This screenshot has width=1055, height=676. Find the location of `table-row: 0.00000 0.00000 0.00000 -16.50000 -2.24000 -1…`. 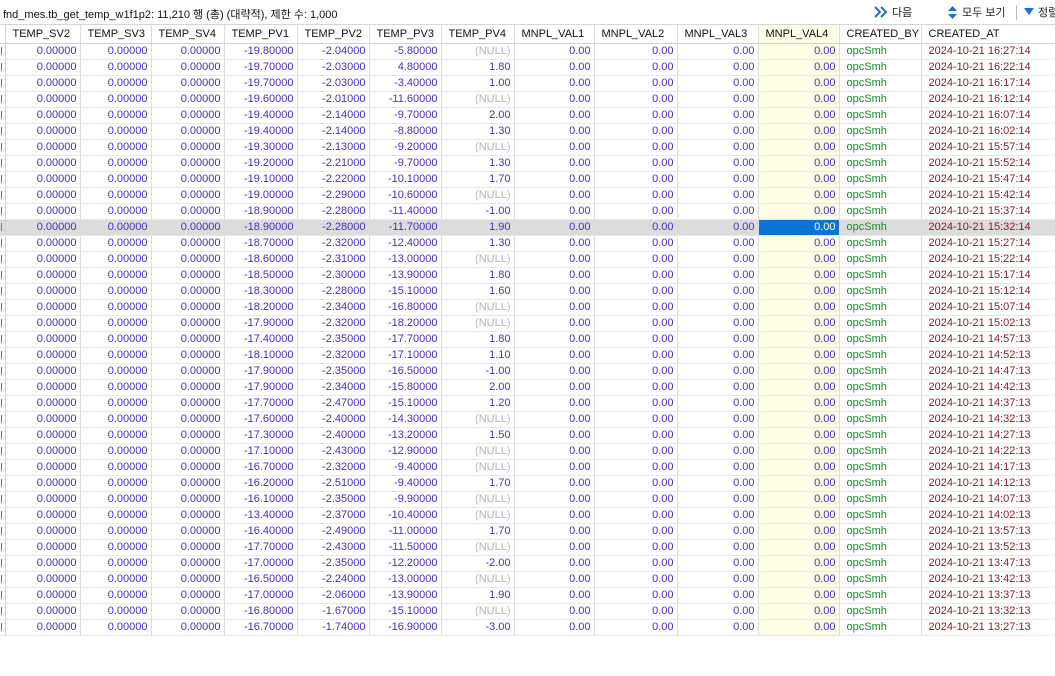

table-row: 0.00000 0.00000 0.00000 -16.50000 -2.24000 -1… is located at coordinates (527, 579).